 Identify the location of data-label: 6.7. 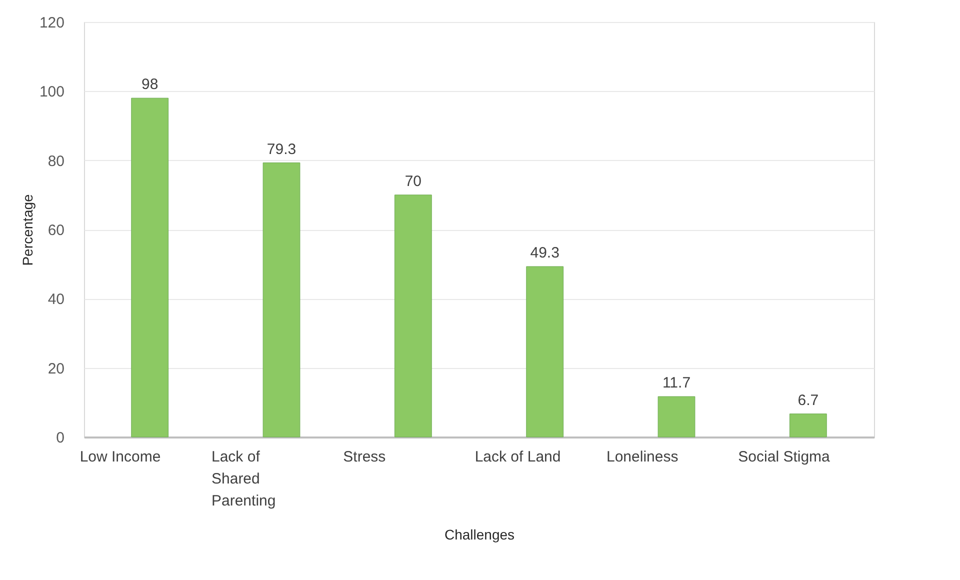
(808, 400).